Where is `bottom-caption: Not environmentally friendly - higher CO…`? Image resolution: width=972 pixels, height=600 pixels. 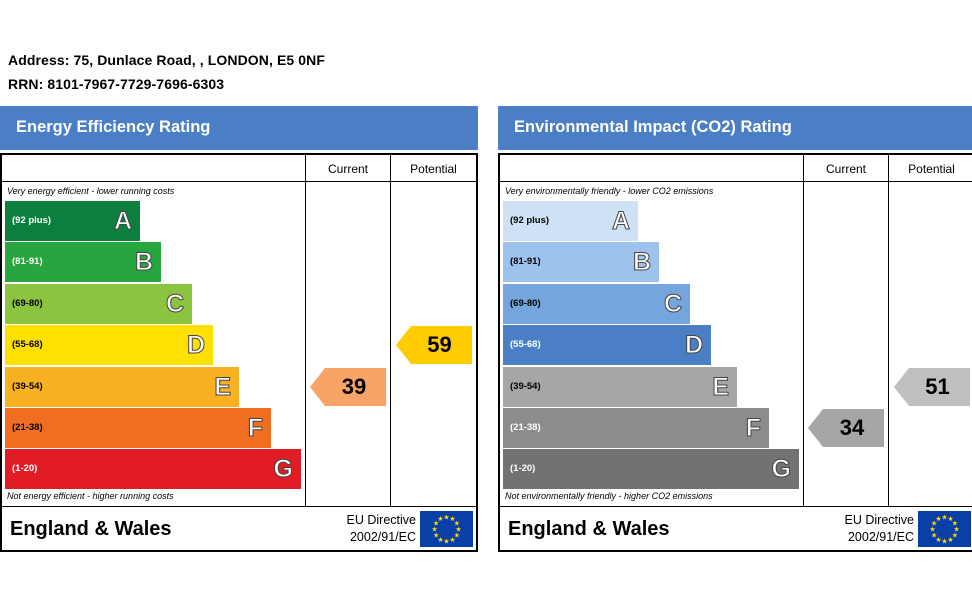
bottom-caption: Not environmentally friendly - higher CO… is located at coordinates (609, 496).